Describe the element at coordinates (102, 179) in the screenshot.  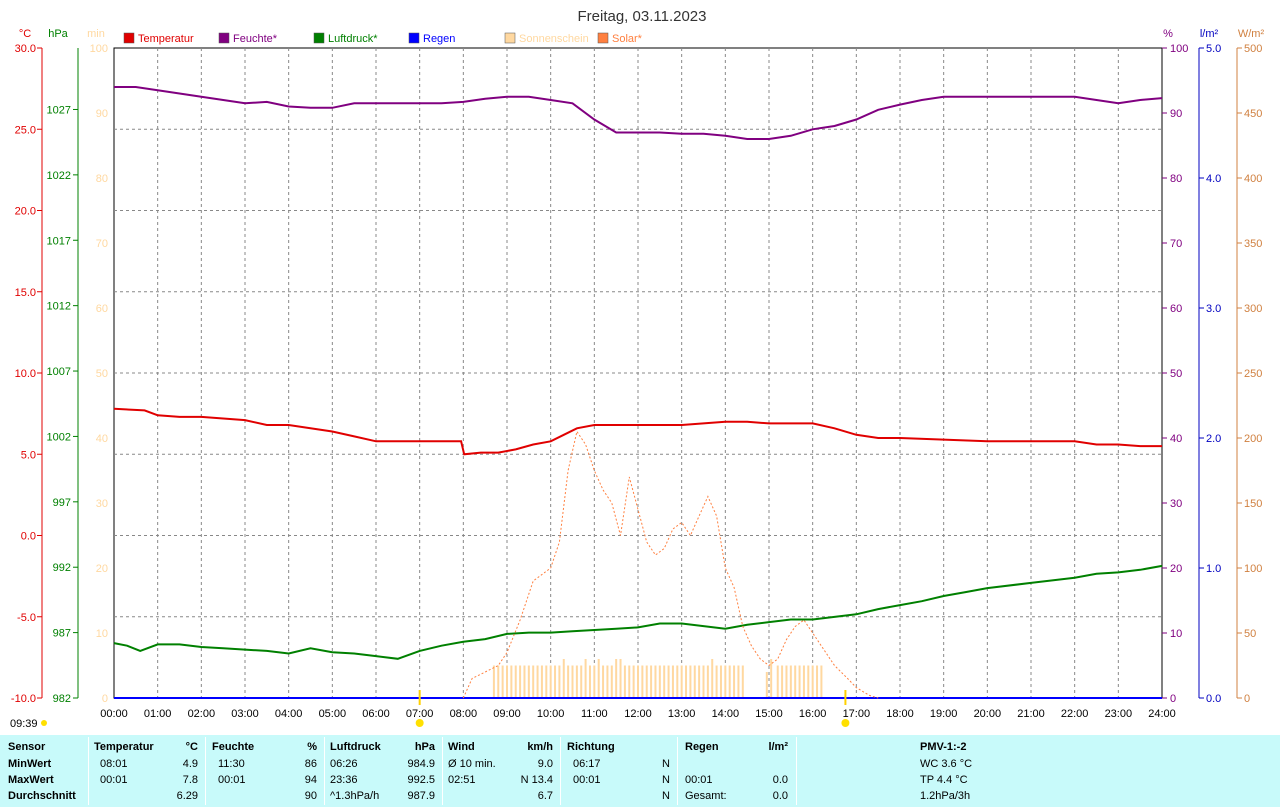
I see `sunshine-tick-label: 80` at that location.